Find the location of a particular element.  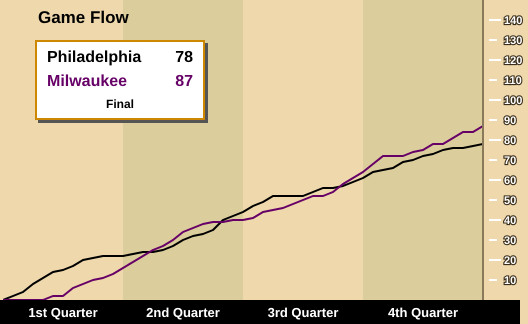

y-tick-label: 90 is located at coordinates (510, 121).